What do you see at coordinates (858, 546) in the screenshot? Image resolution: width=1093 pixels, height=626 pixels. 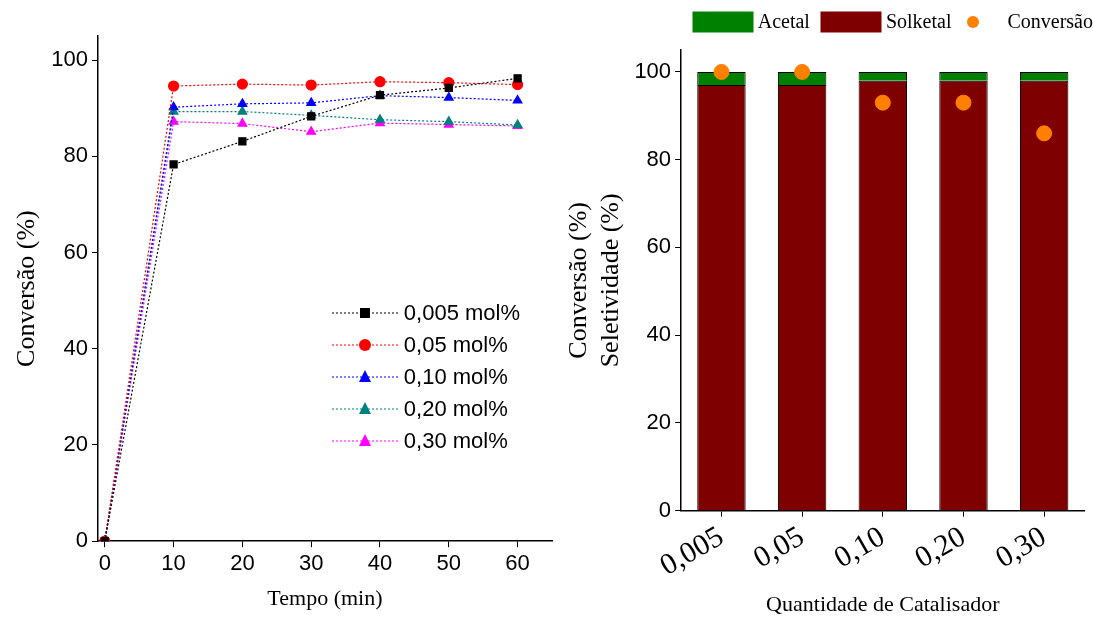 I see `x-tick-label: 0,10` at bounding box center [858, 546].